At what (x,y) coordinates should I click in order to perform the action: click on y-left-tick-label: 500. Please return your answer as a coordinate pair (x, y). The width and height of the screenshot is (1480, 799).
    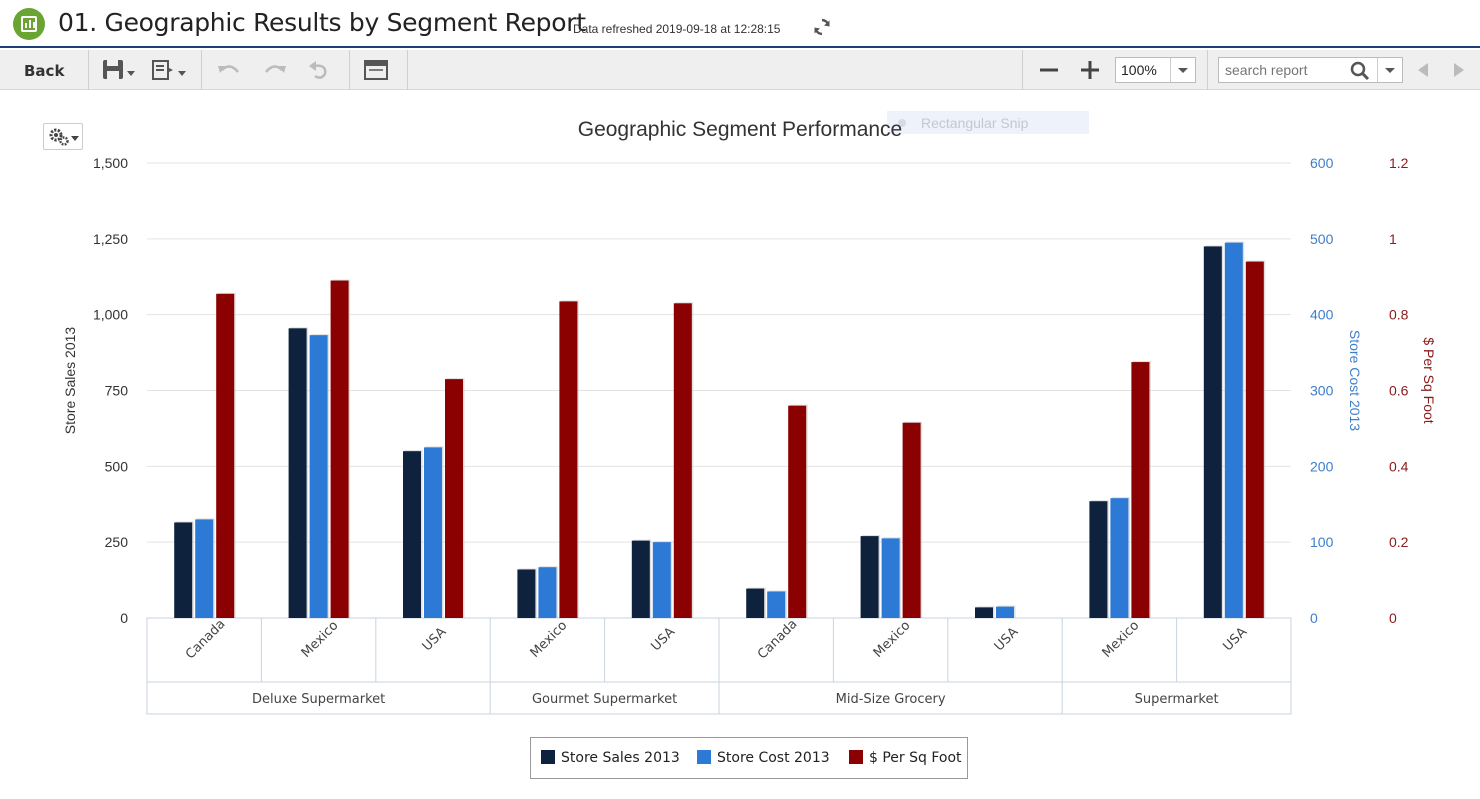
    Looking at the image, I should click on (117, 466).